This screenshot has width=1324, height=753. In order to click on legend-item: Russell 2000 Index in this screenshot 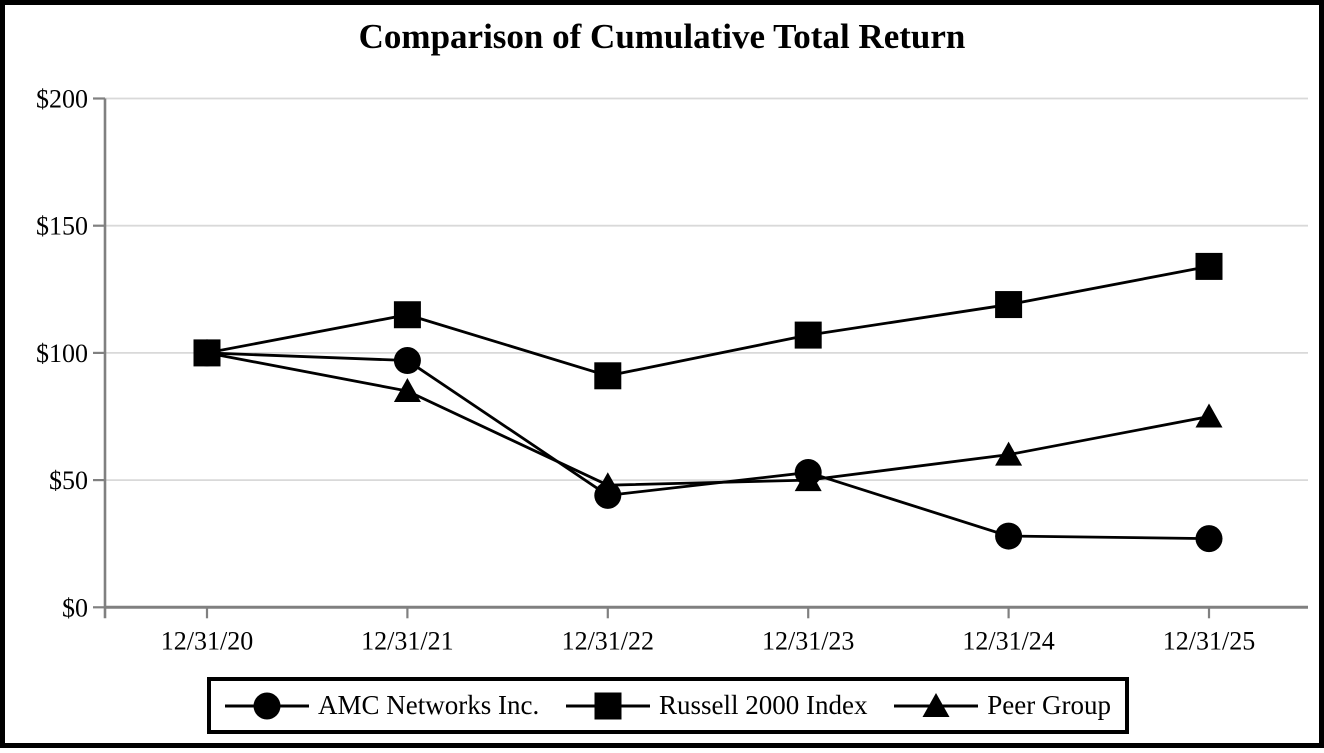, I will do `click(717, 705)`.